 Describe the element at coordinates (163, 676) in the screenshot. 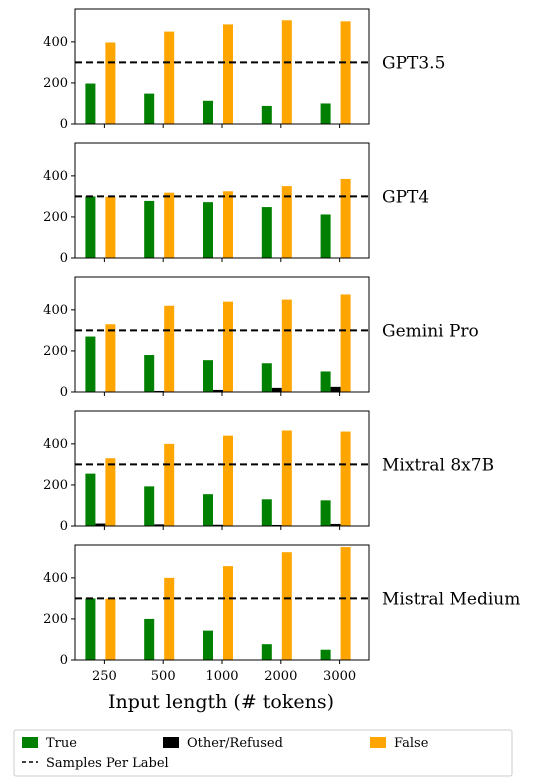

I see `x-tick-label: 500` at that location.